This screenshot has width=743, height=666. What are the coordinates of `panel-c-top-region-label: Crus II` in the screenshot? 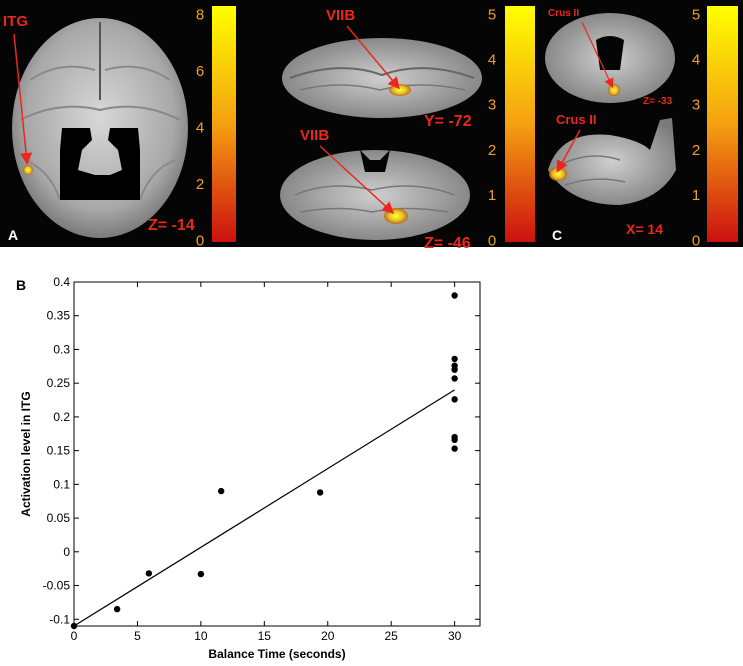 It's located at (563, 13).